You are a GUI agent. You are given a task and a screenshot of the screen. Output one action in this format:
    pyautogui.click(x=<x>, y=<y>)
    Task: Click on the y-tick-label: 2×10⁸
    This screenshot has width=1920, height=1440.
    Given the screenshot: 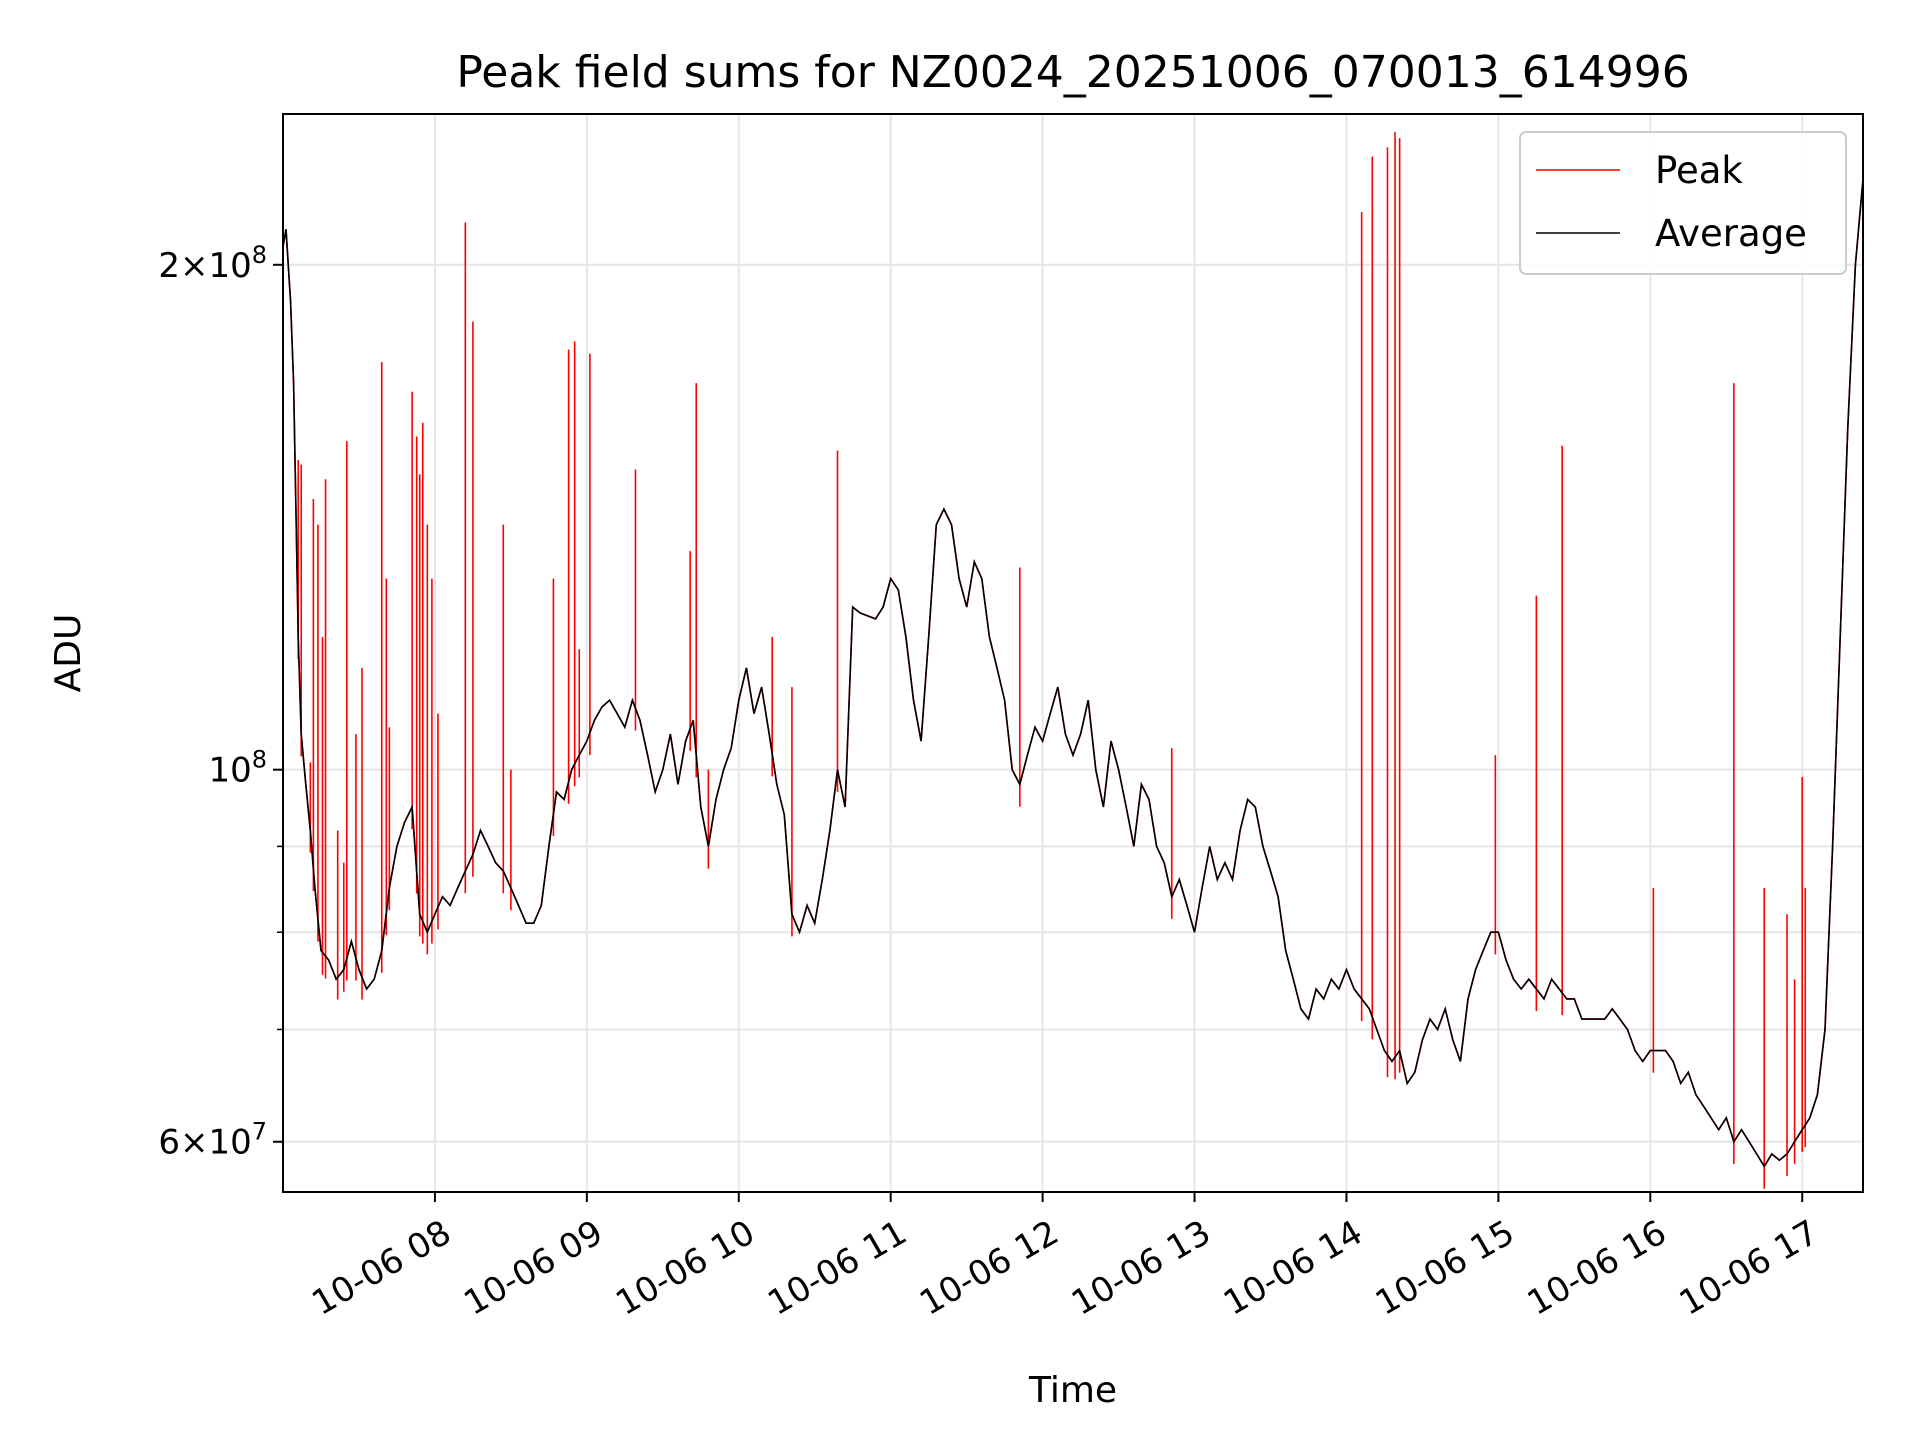 What is the action you would take?
    pyautogui.click(x=212, y=263)
    